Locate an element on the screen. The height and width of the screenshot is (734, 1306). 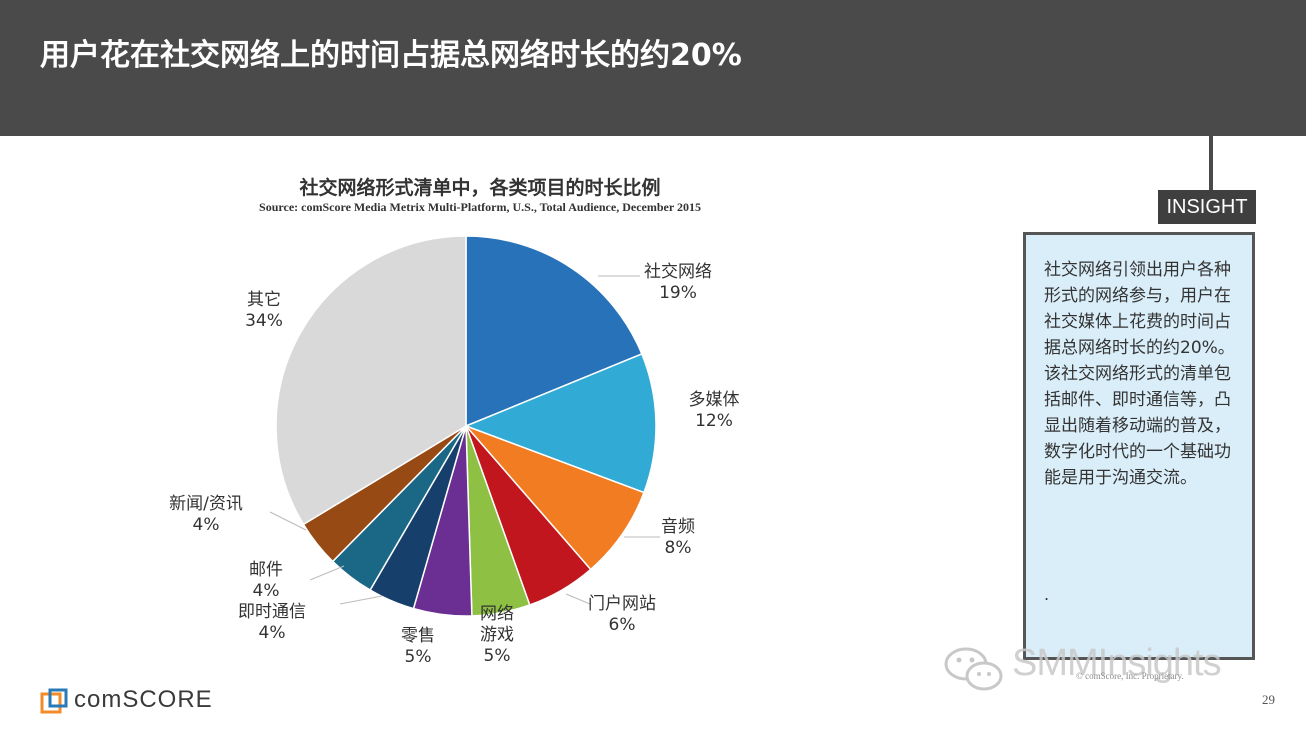
slice-label-9: 其它 34% is located at coordinates (264, 311).